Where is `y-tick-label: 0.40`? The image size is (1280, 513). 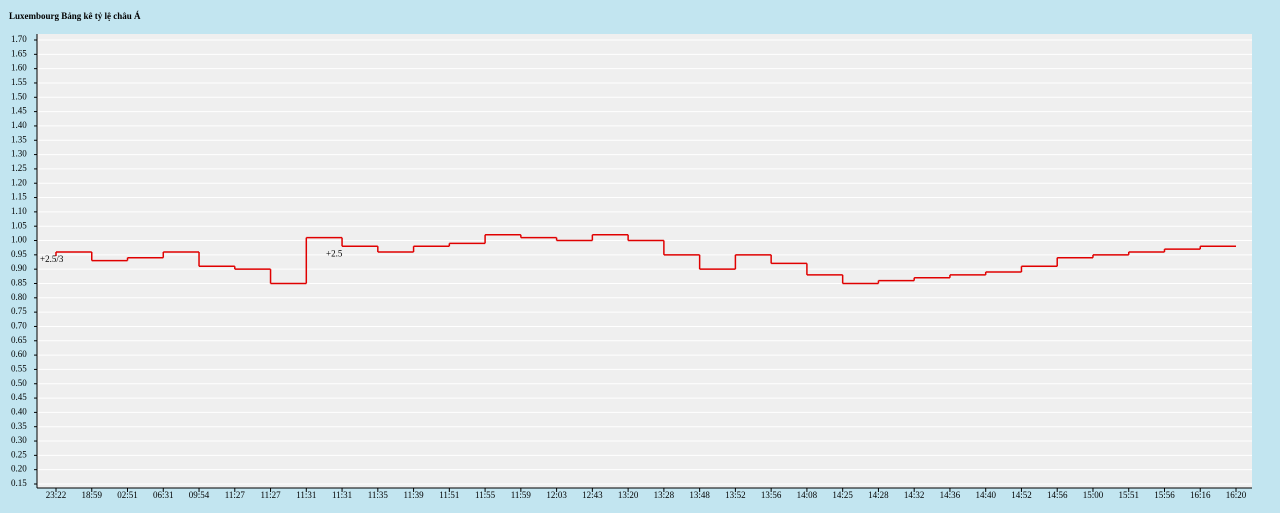
y-tick-label: 0.40 is located at coordinates (19, 411).